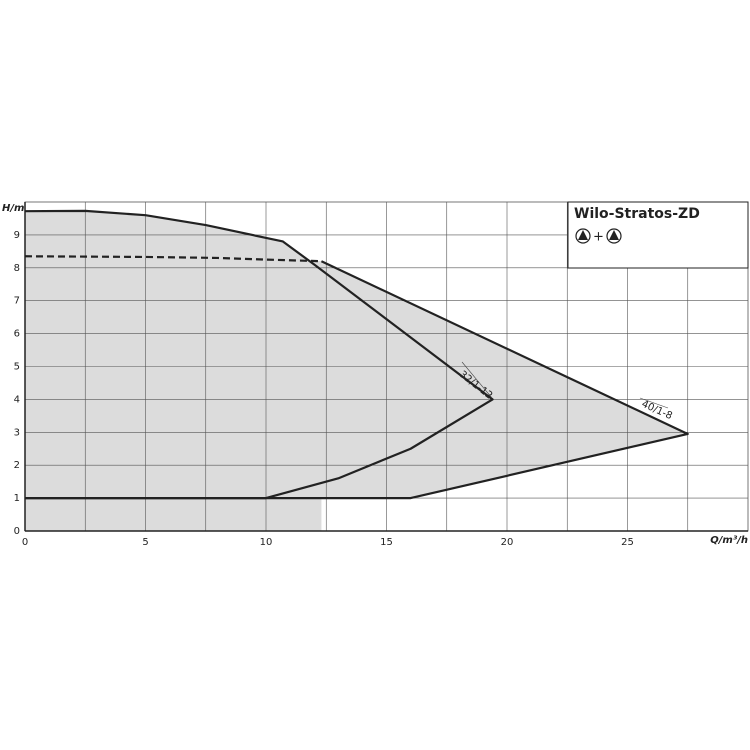 The width and height of the screenshot is (750, 750). Describe the element at coordinates (658, 235) in the screenshot. I see `legend-box` at that location.